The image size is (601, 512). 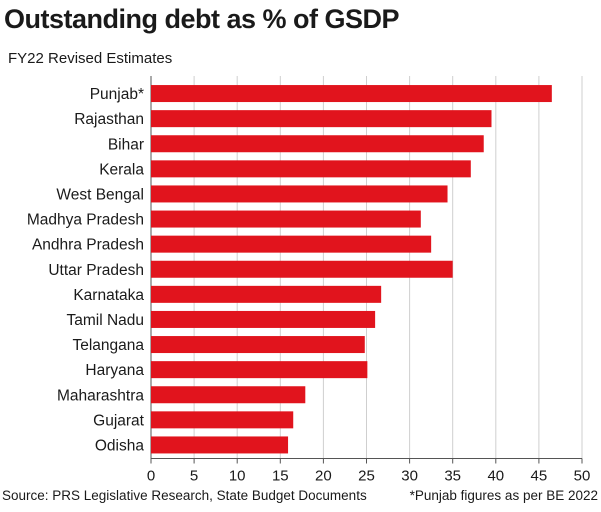 What do you see at coordinates (96, 270) in the screenshot?
I see `category-label: Uttar Pradesh` at bounding box center [96, 270].